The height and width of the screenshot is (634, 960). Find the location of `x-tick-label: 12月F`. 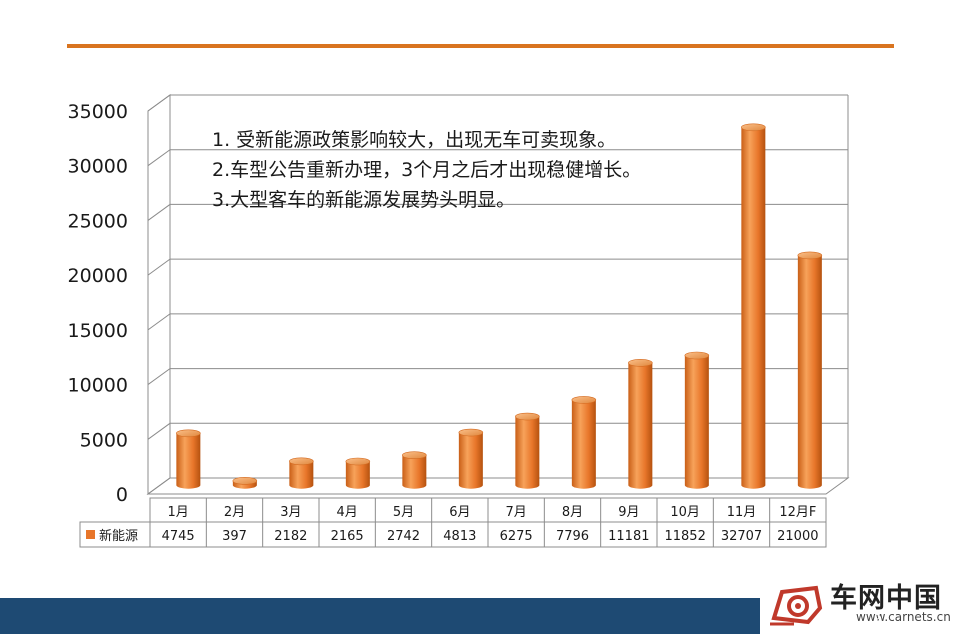

x-tick-label: 12月F is located at coordinates (797, 512).